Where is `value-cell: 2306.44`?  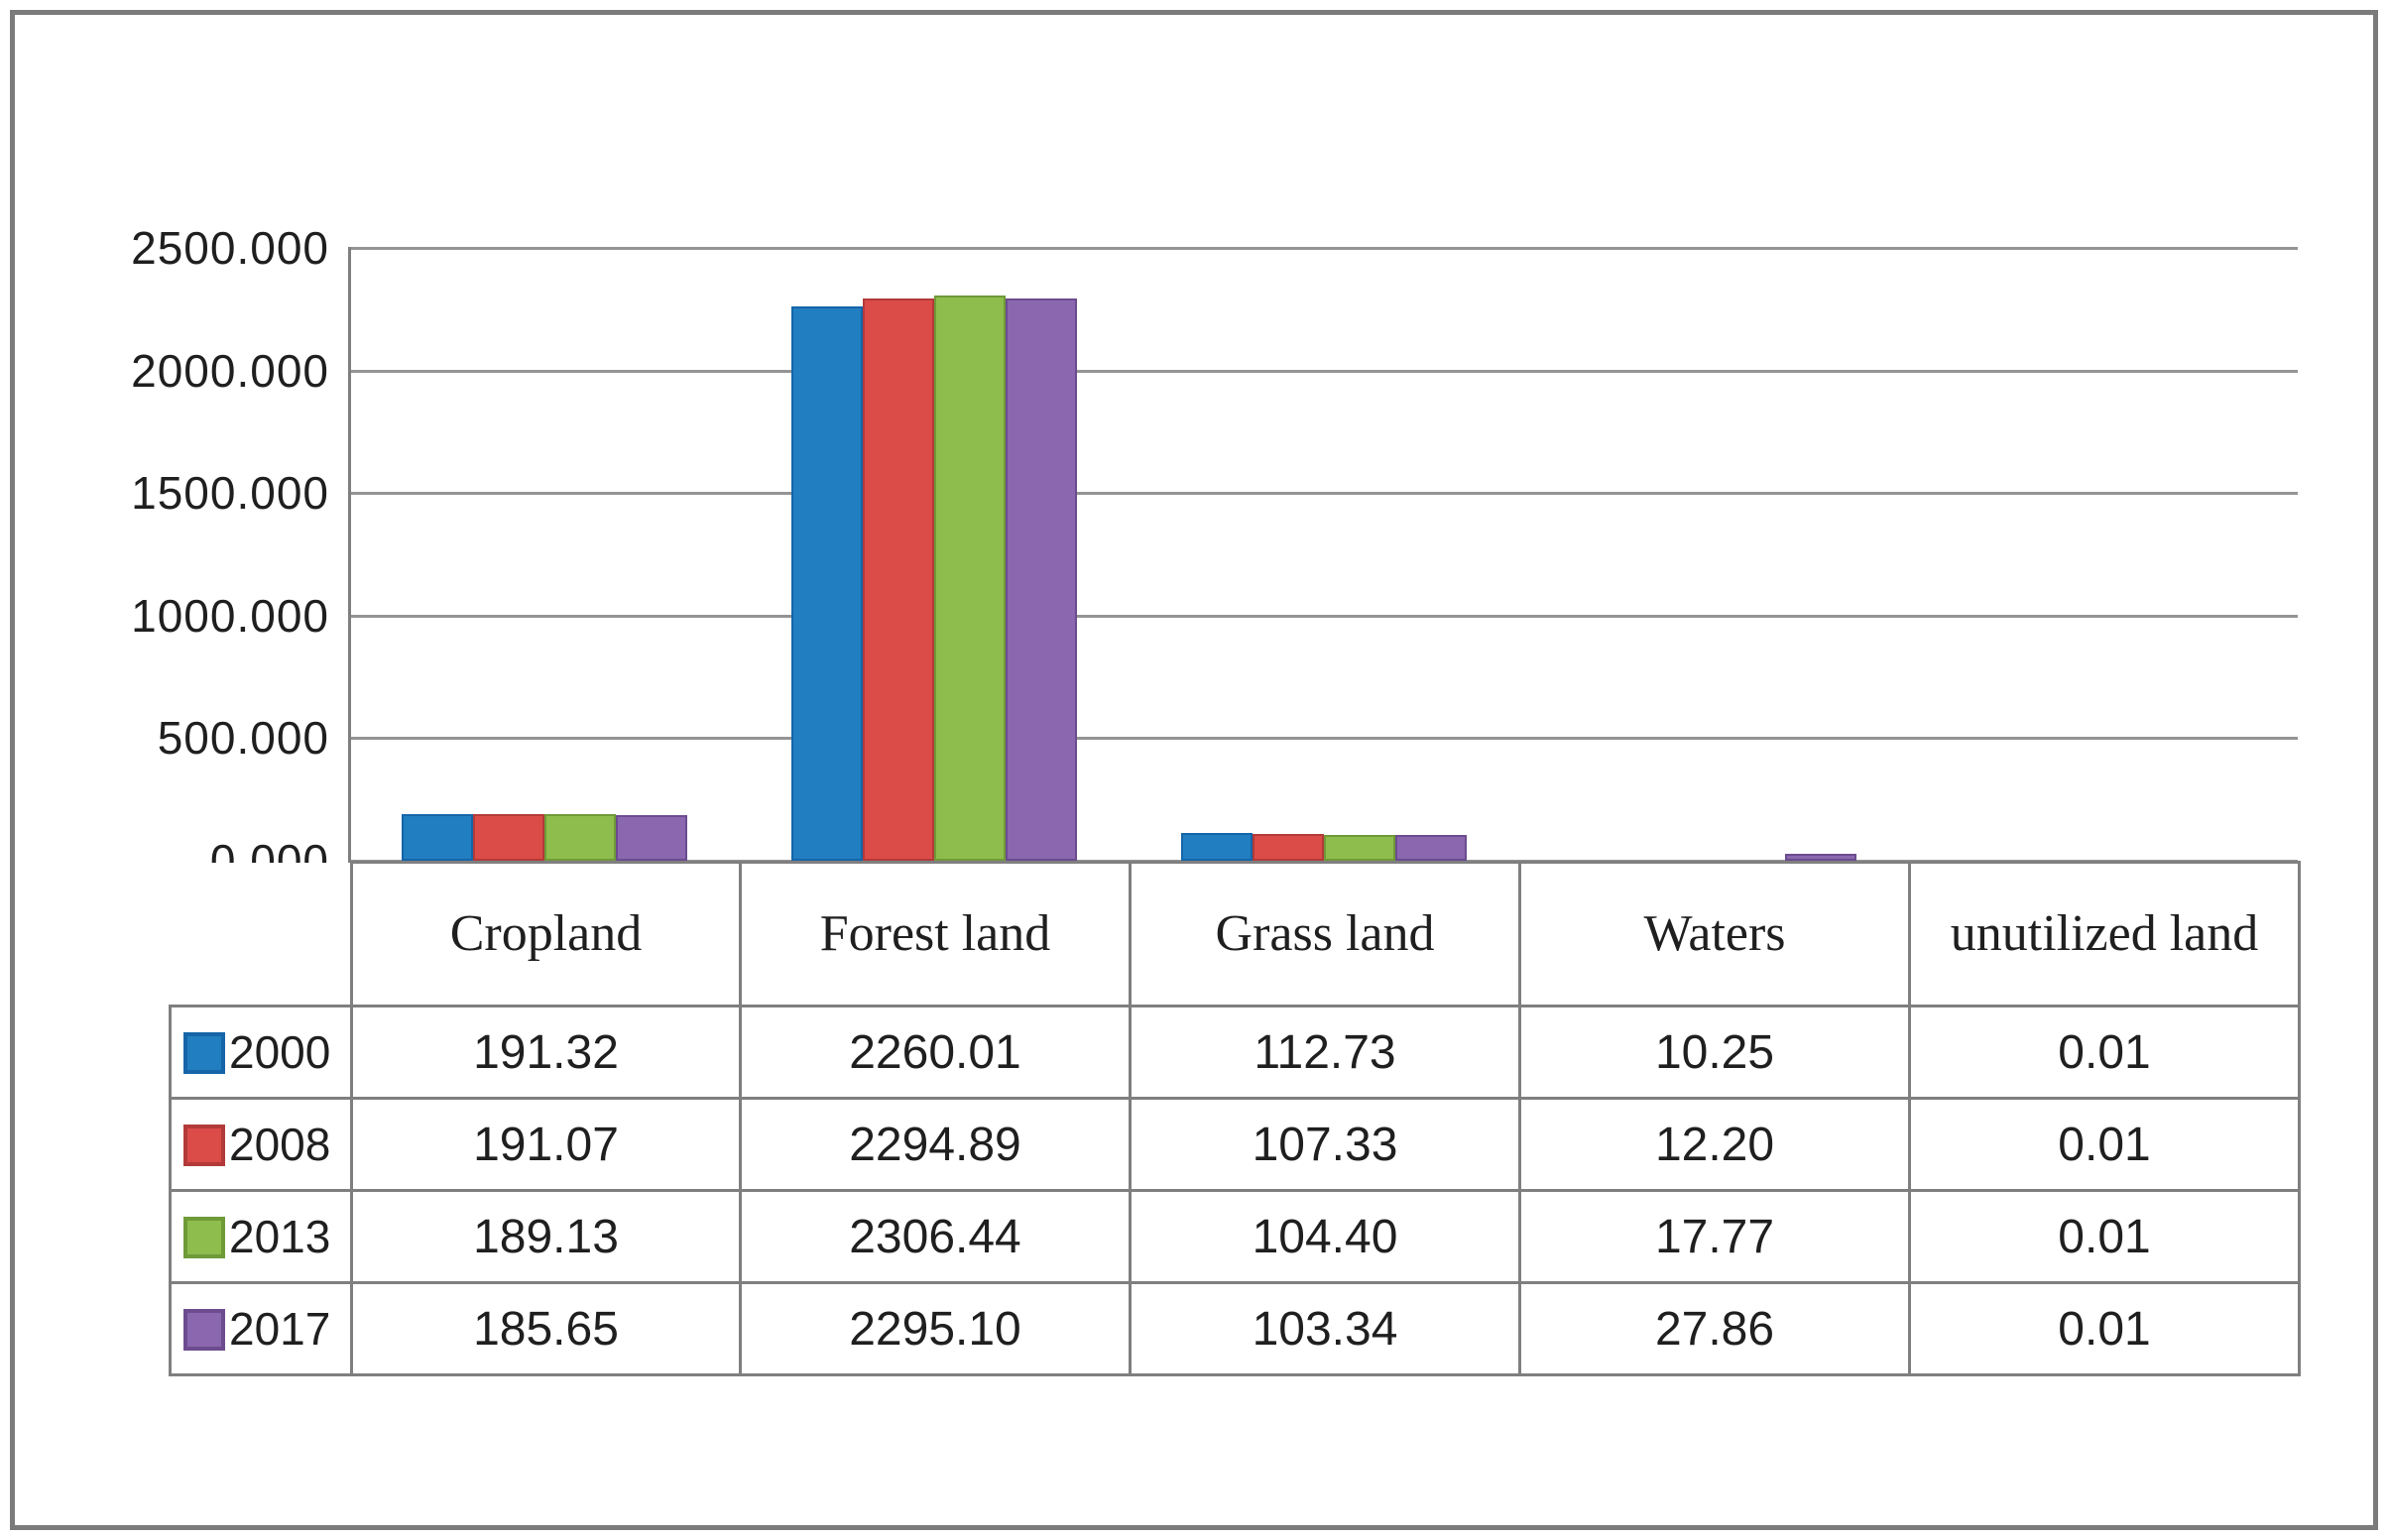
value-cell: 2306.44 is located at coordinates (935, 1236).